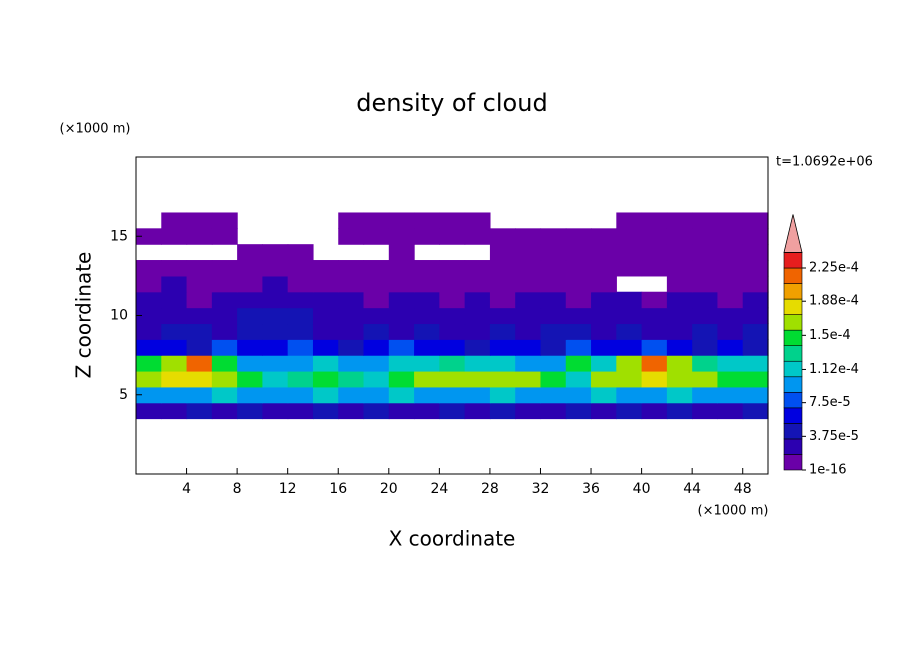  What do you see at coordinates (237, 489) in the screenshot?
I see `x-tick-label: 8` at bounding box center [237, 489].